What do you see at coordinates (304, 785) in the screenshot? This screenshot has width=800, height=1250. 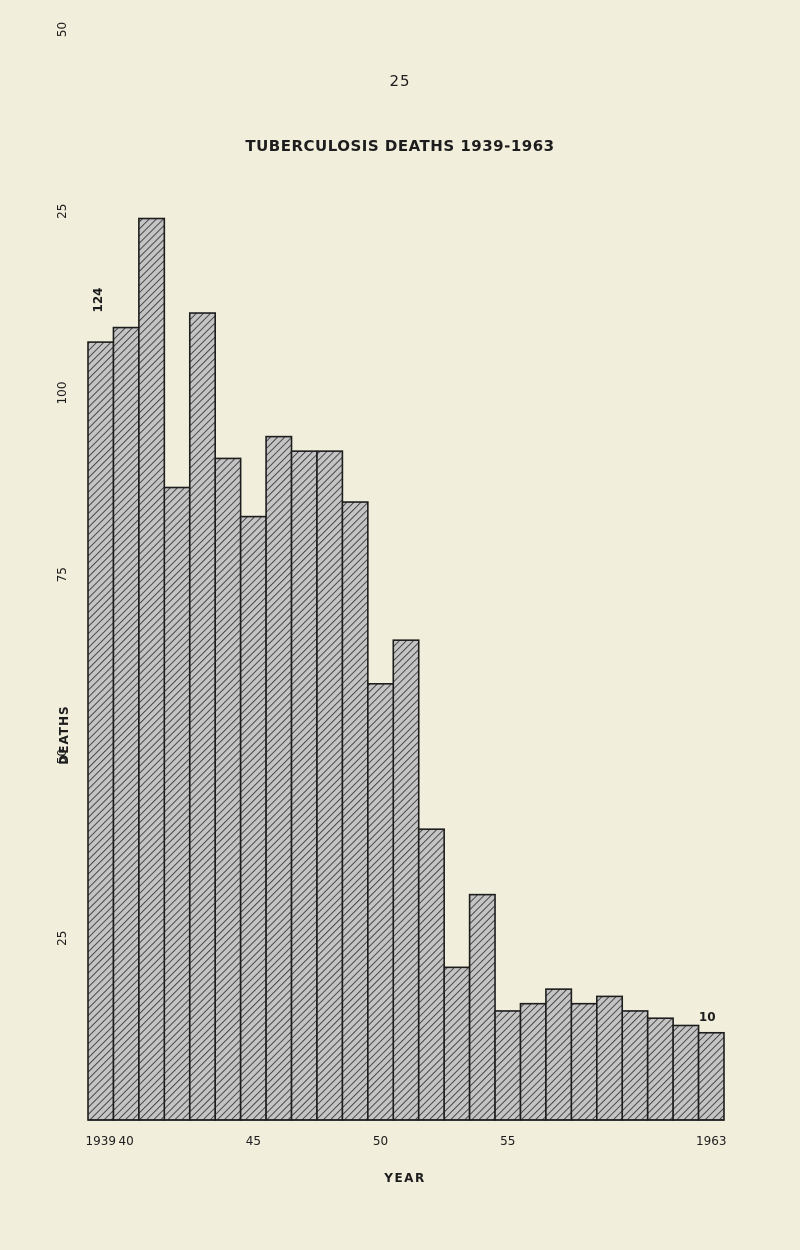 I see `bar-1947` at bounding box center [304, 785].